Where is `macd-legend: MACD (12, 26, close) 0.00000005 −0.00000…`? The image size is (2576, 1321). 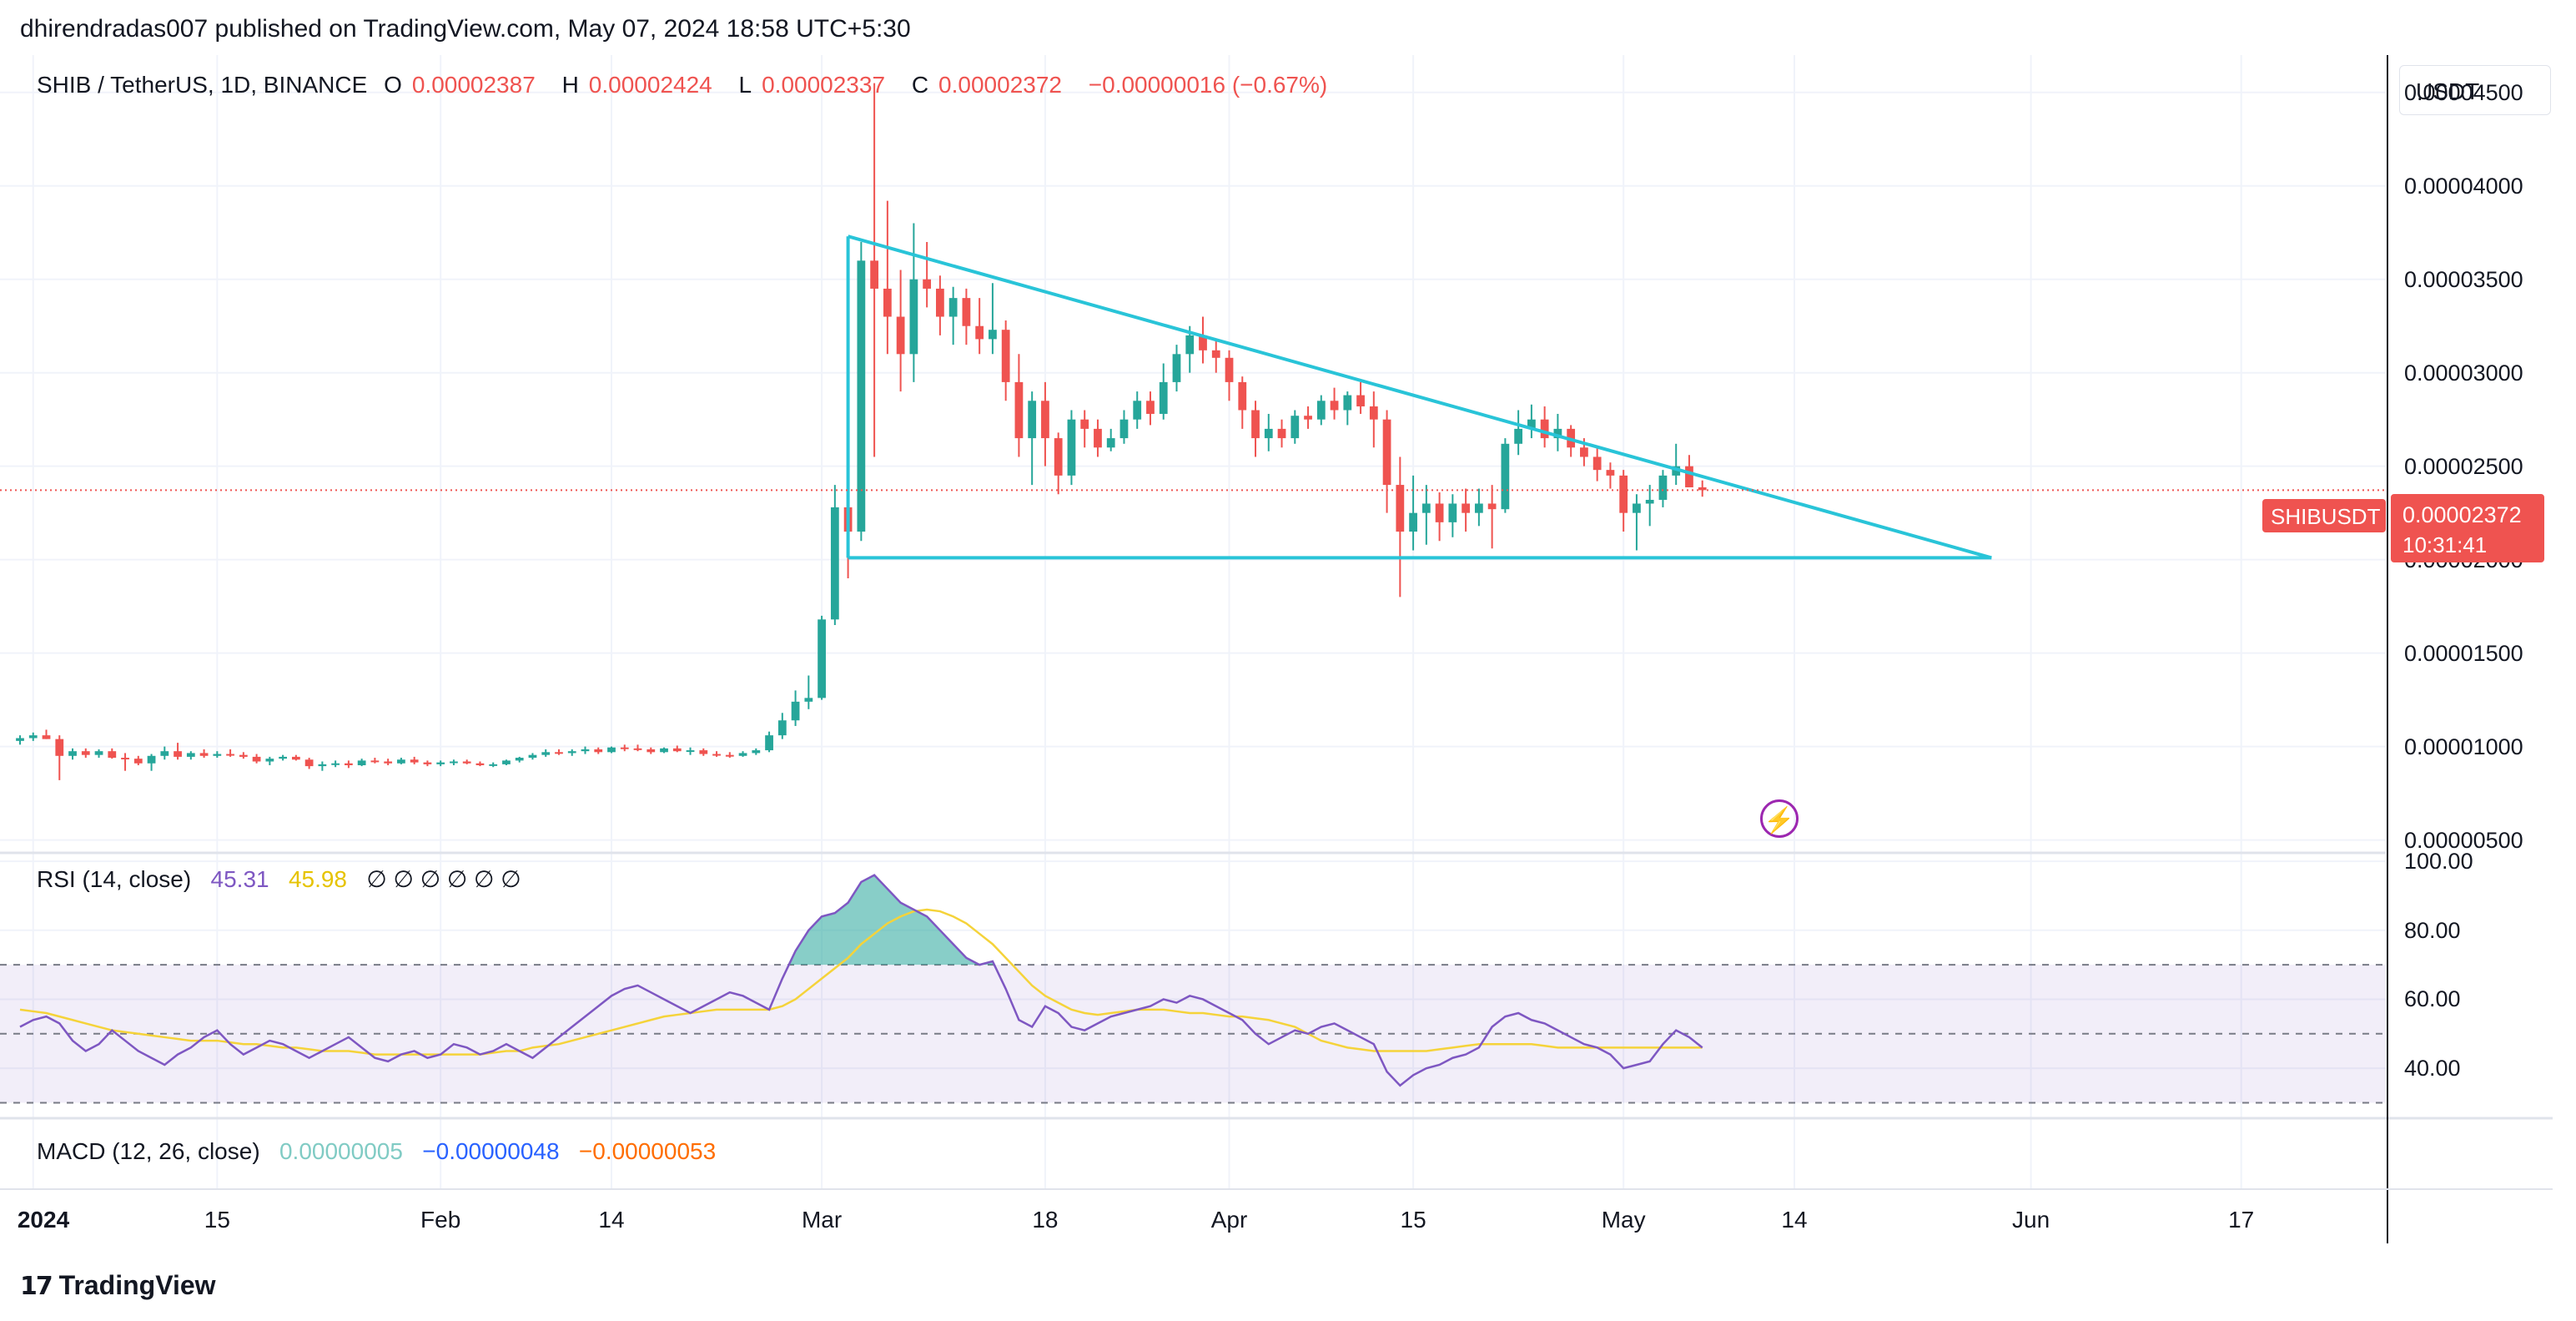
macd-legend: MACD (12, 26, close) 0.00000005 −0.00000… is located at coordinates (376, 1151).